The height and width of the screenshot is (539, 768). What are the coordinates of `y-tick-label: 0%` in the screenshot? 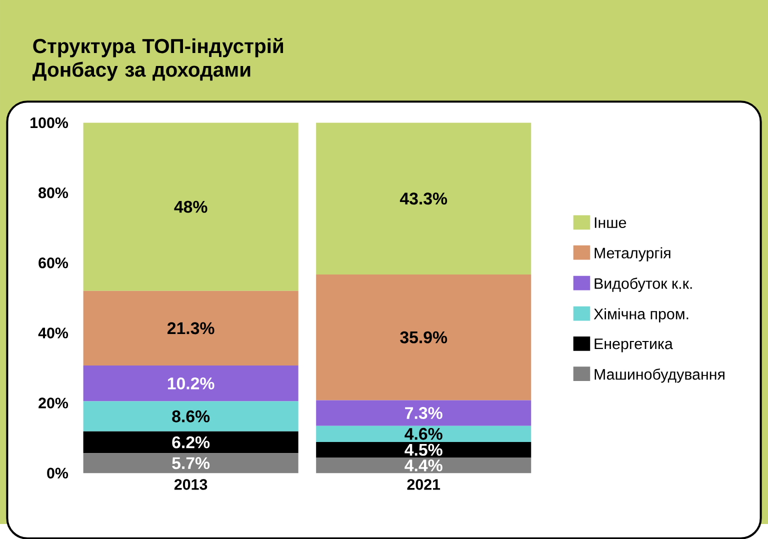 It's located at (57, 473).